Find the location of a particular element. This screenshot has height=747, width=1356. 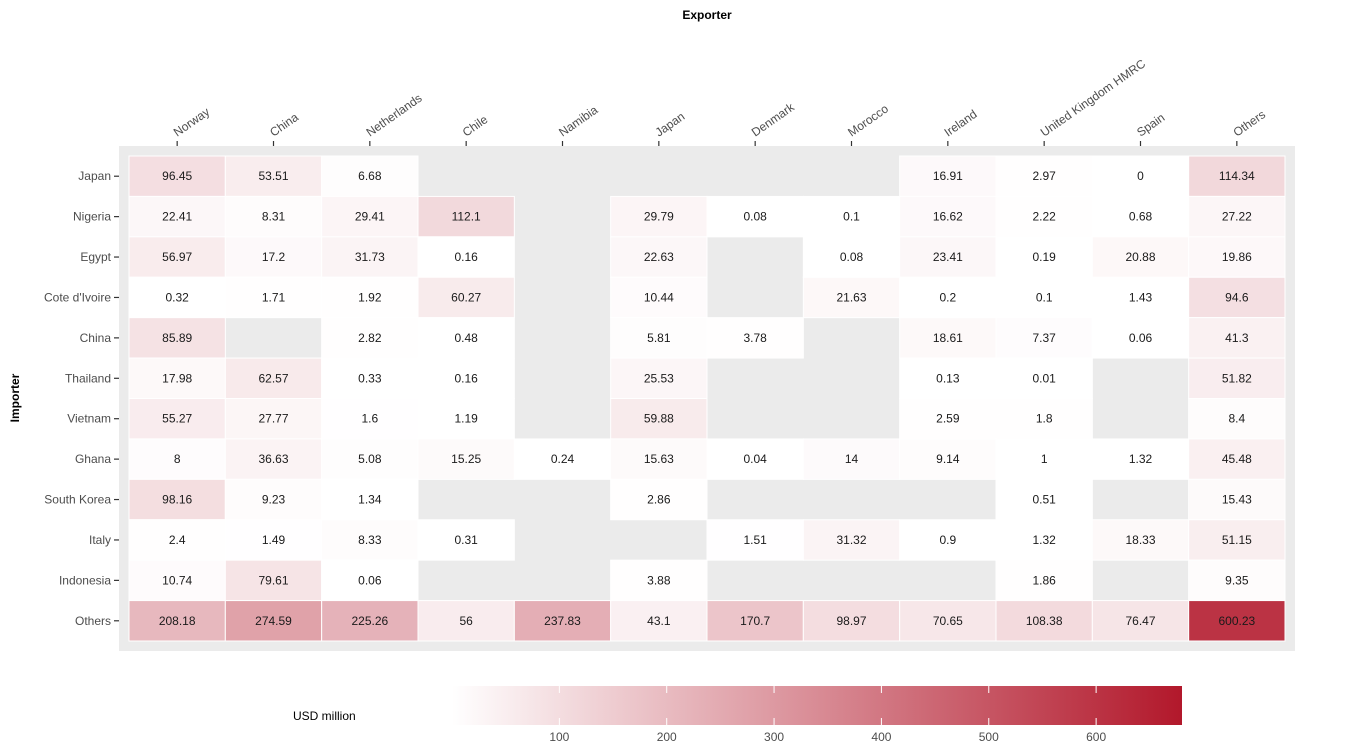

cell-value-label: 0.31 is located at coordinates (466, 540).